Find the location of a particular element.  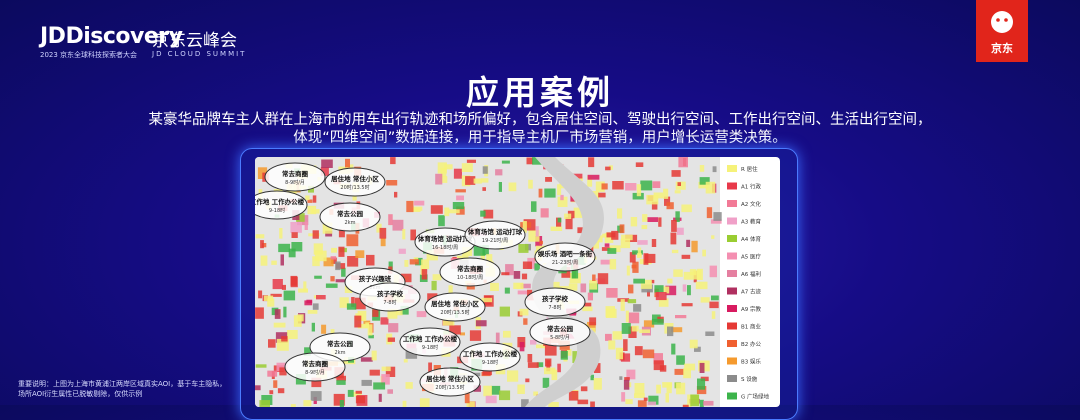

footnote: 重要说明：上图为上海市黄浦江两岸区域真实AOI，基于车主隐私， is located at coordinates (122, 384).